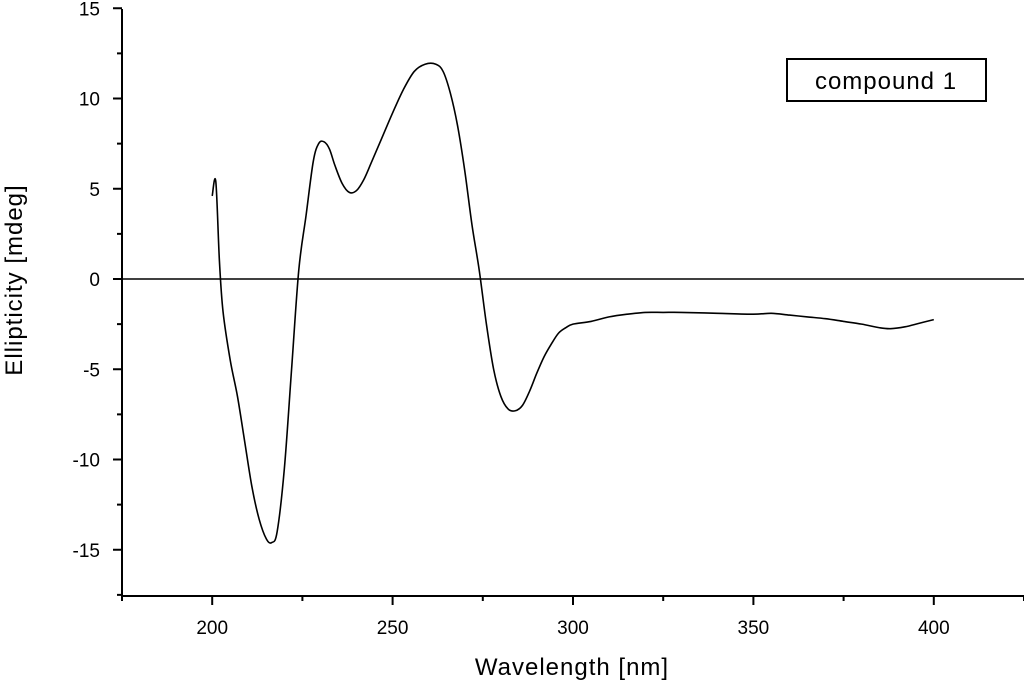  Describe the element at coordinates (91, 370) in the screenshot. I see `y-tick-label: -5` at that location.